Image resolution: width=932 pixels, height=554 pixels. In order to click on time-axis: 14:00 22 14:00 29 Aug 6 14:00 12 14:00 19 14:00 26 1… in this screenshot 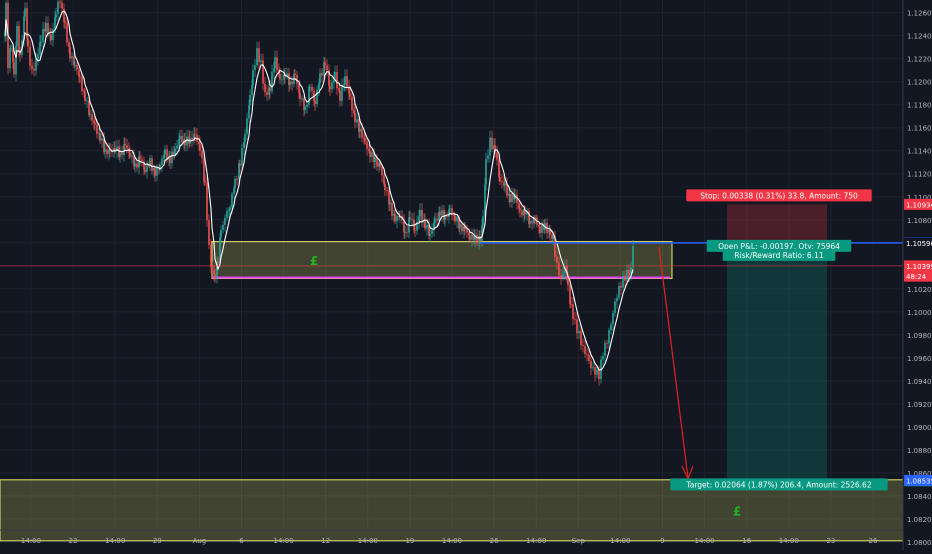, I will do `click(451, 537)`.